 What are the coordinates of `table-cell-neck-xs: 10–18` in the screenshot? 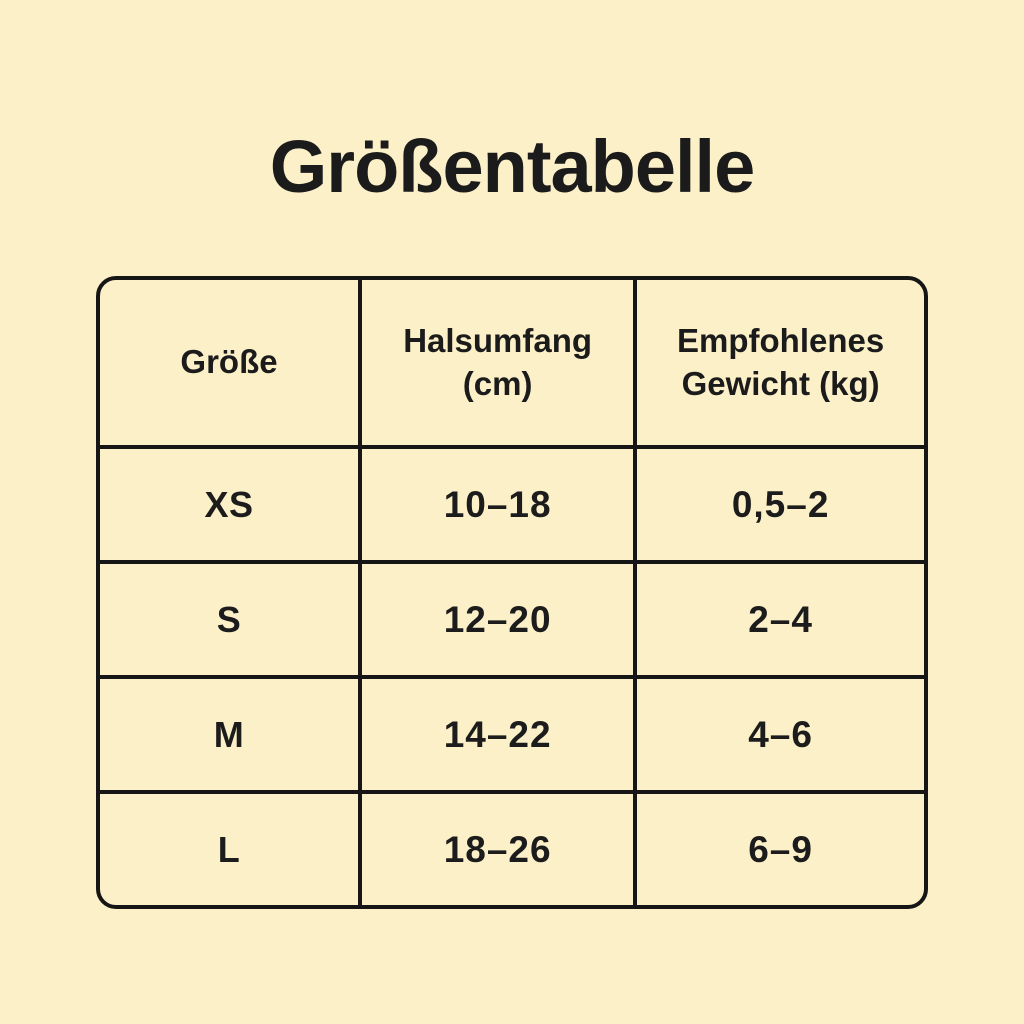 It's located at (500, 506).